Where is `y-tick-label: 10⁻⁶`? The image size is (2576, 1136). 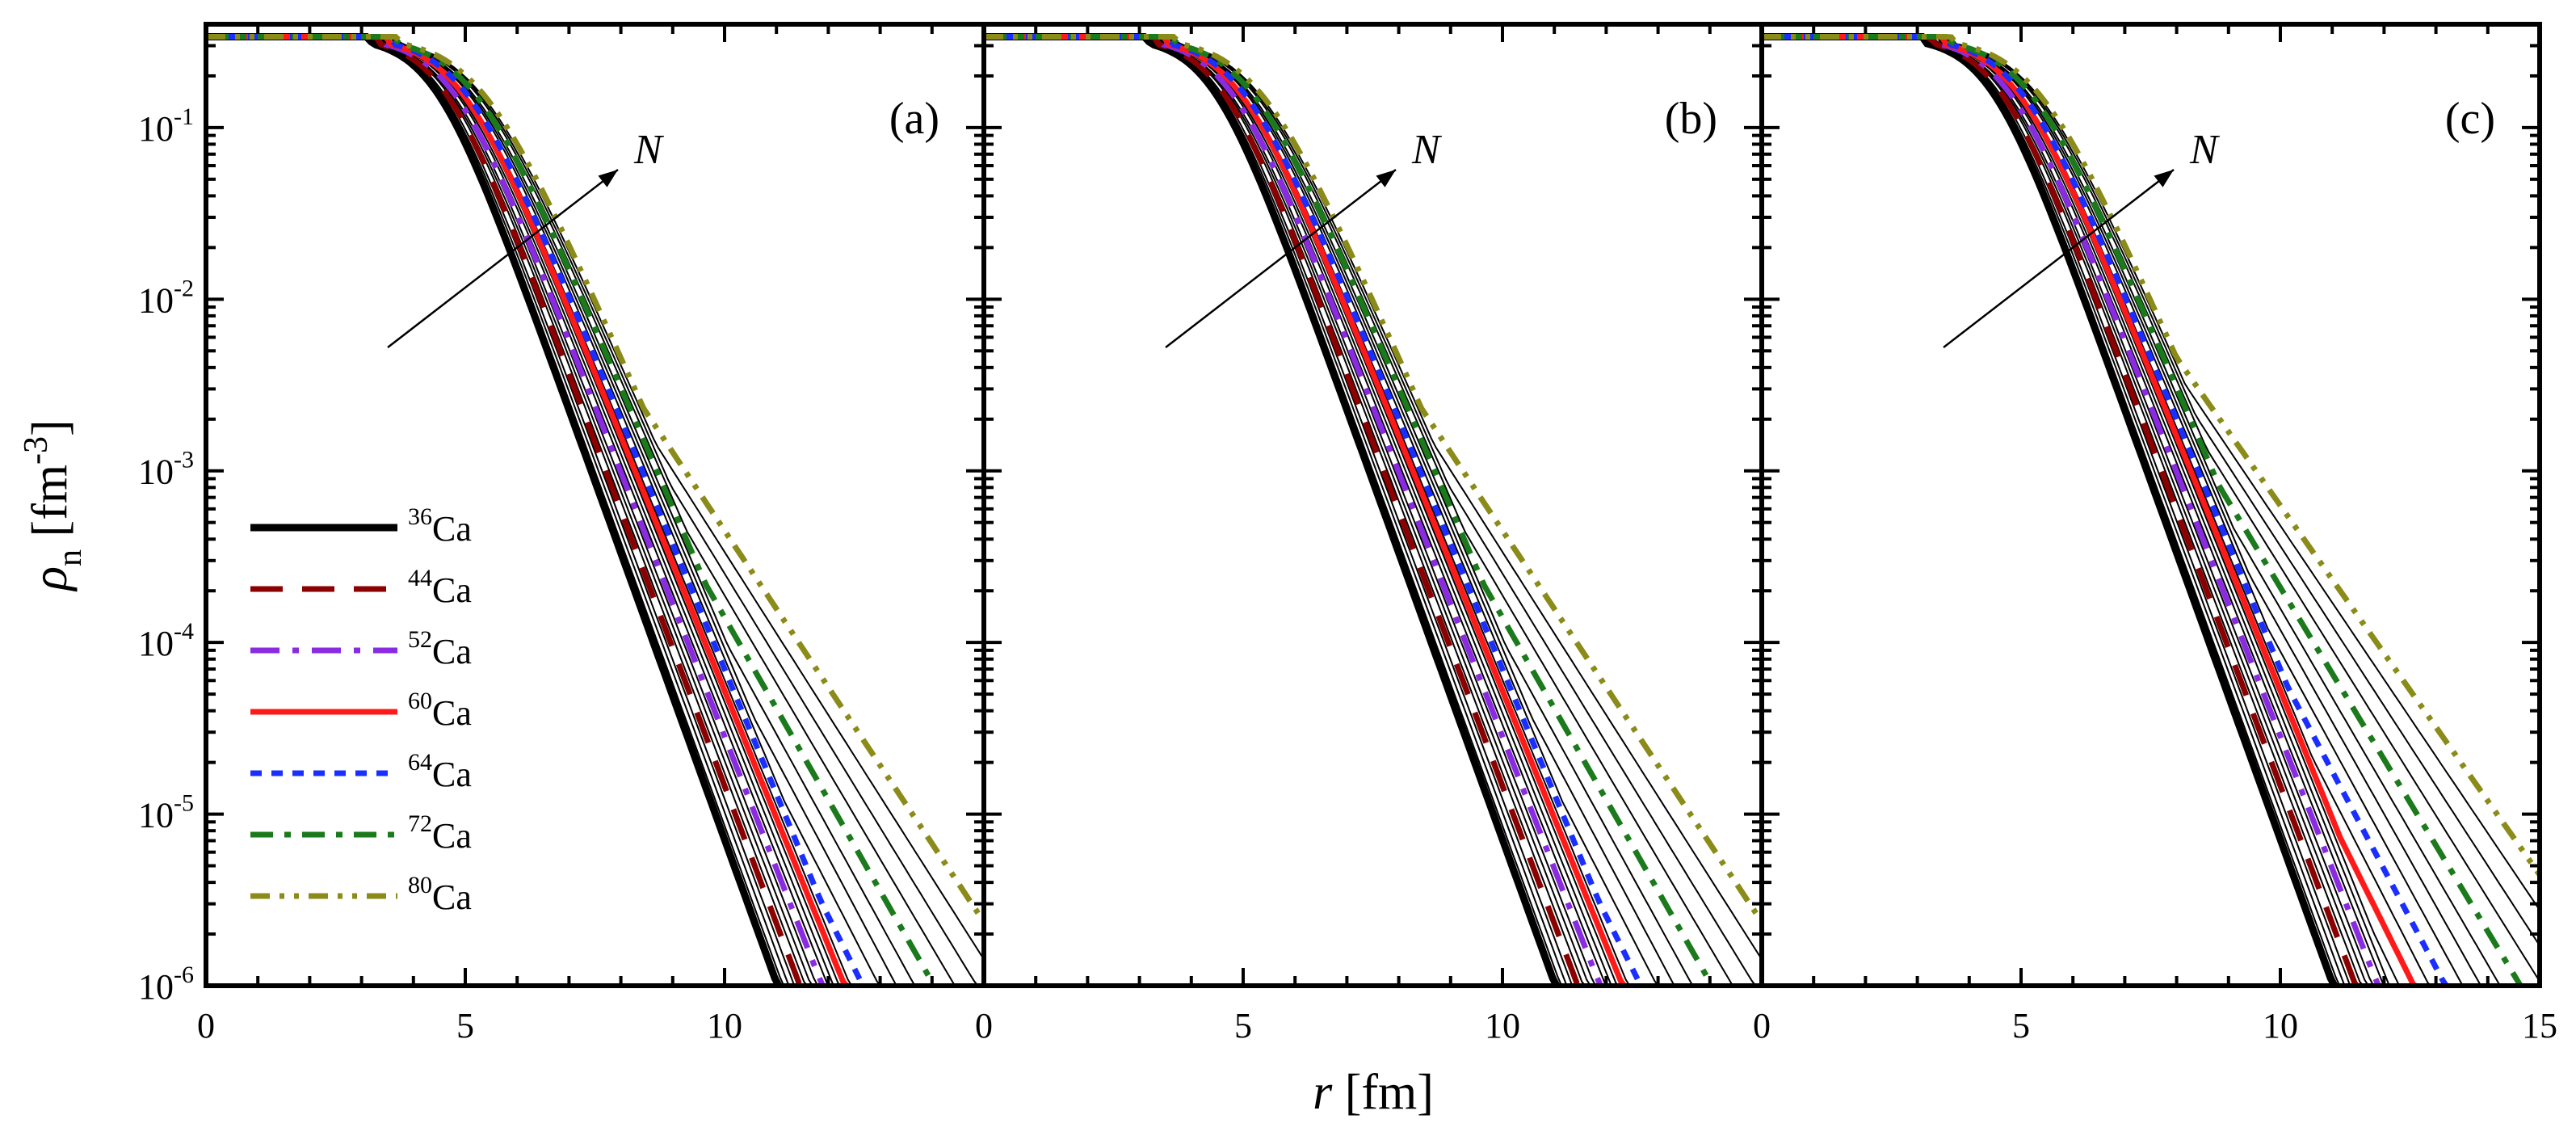
y-tick-label: 10⁻⁶ is located at coordinates (166, 984).